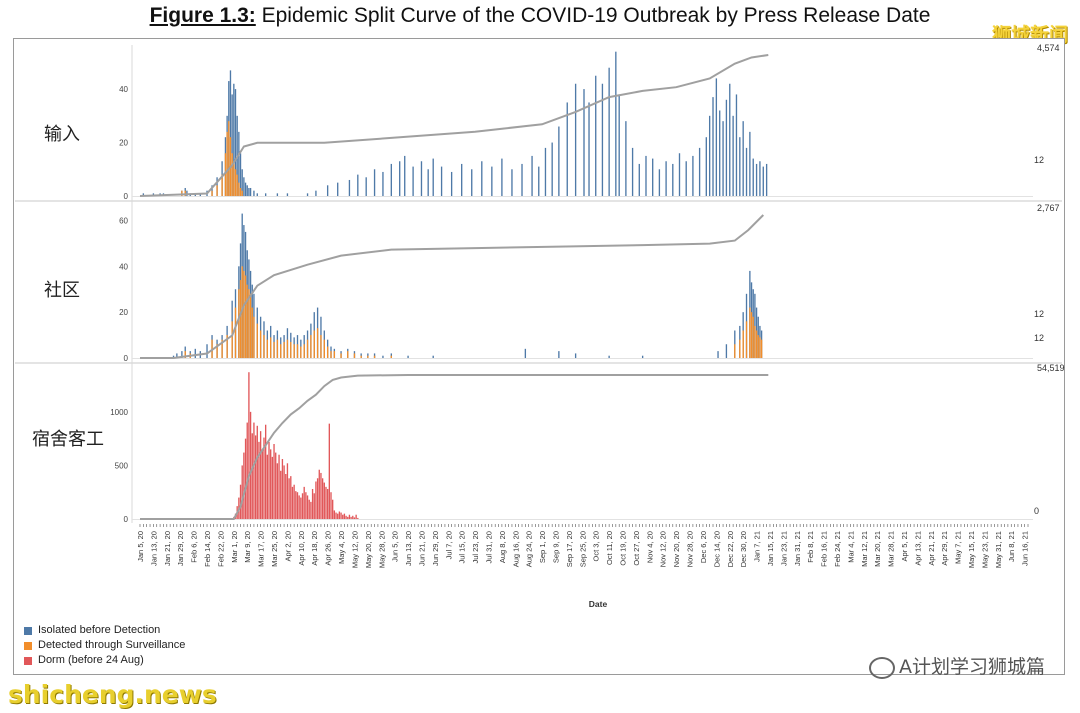 This screenshot has width=1080, height=713. What do you see at coordinates (984, 549) in the screenshot?
I see `x-tick-label: May 23, 21` at bounding box center [984, 549].